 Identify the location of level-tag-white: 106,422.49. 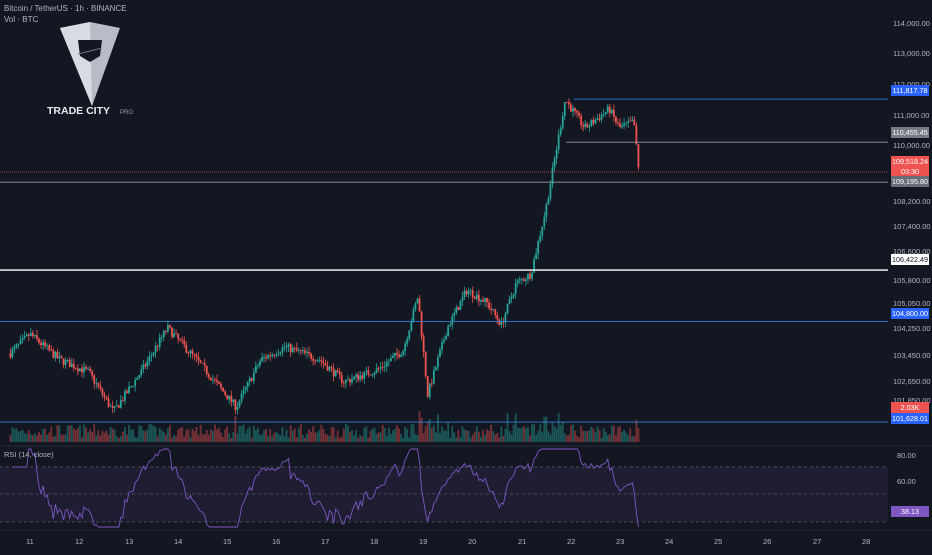
(910, 259).